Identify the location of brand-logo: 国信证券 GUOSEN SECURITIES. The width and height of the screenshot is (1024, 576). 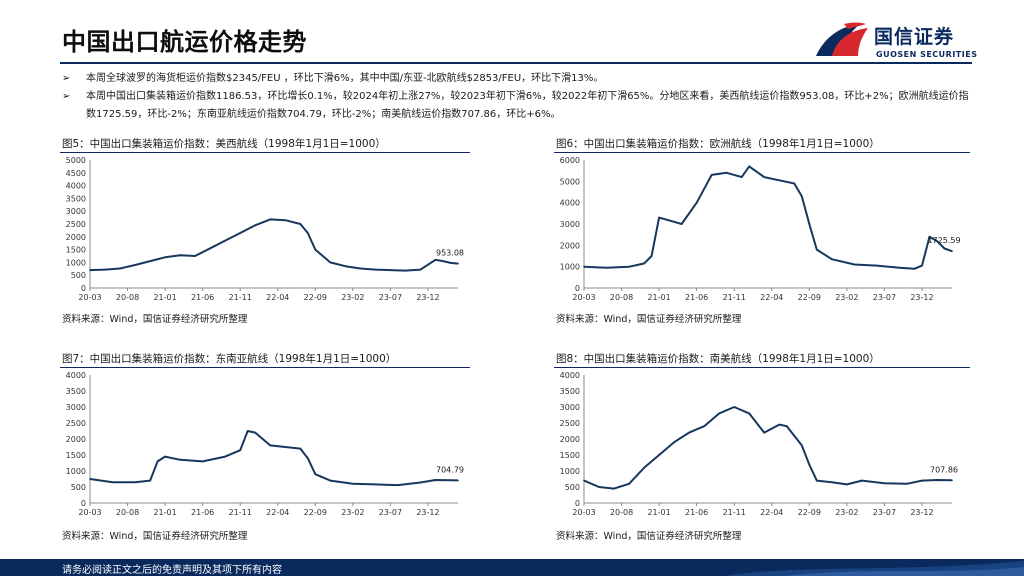
(899, 40).